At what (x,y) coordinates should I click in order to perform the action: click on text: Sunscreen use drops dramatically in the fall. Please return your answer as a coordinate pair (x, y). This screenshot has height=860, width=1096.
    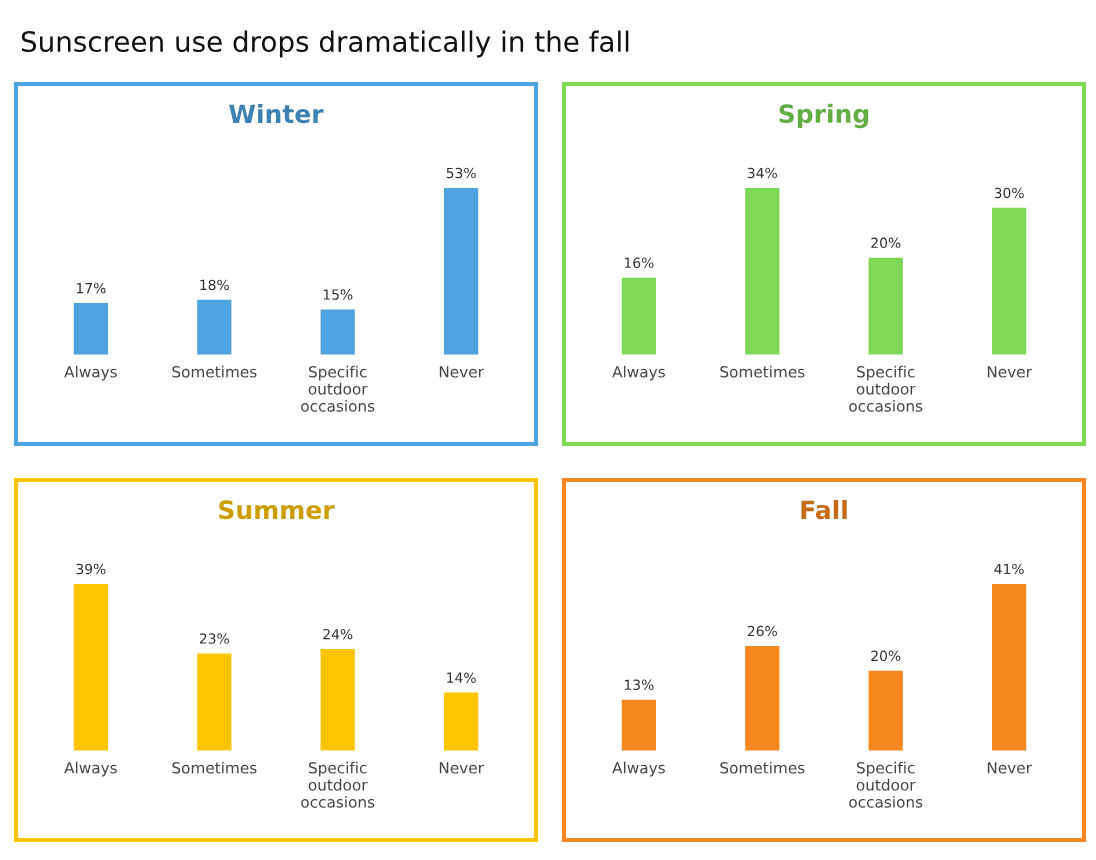
    Looking at the image, I should click on (325, 44).